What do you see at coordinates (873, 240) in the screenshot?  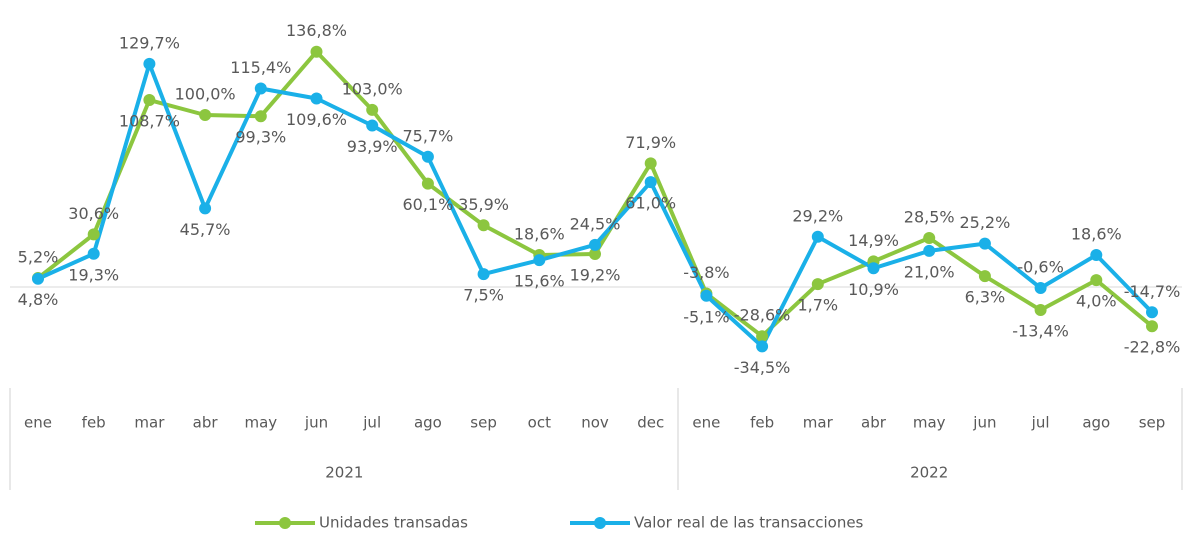 I see `data-label: 14,9%` at bounding box center [873, 240].